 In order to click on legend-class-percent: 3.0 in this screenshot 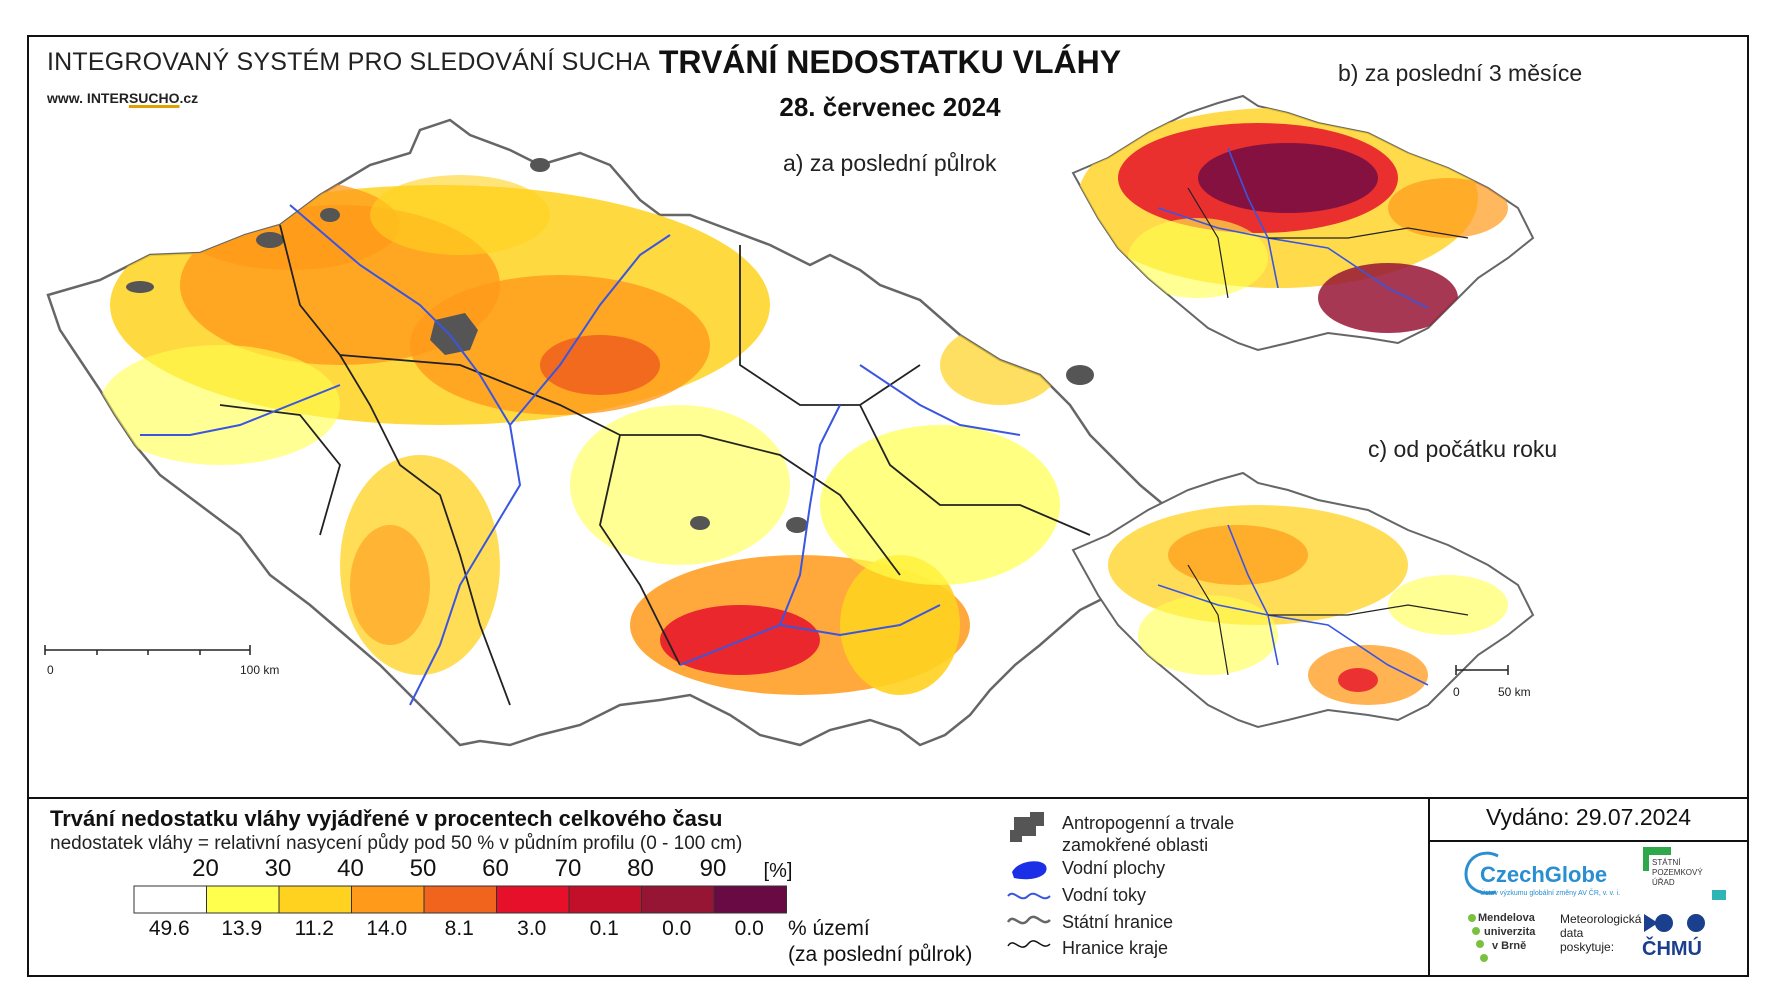, I will do `click(532, 928)`.